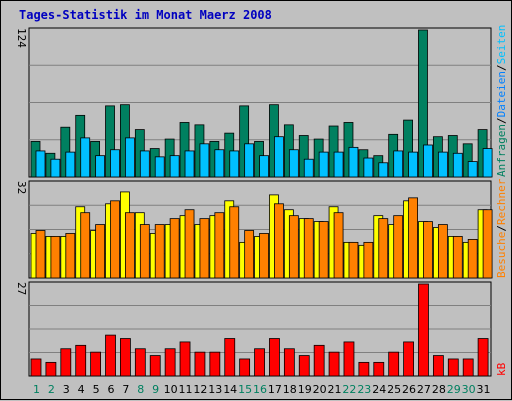  I want to click on panel-1-max-label: 124, so click(21, 38).